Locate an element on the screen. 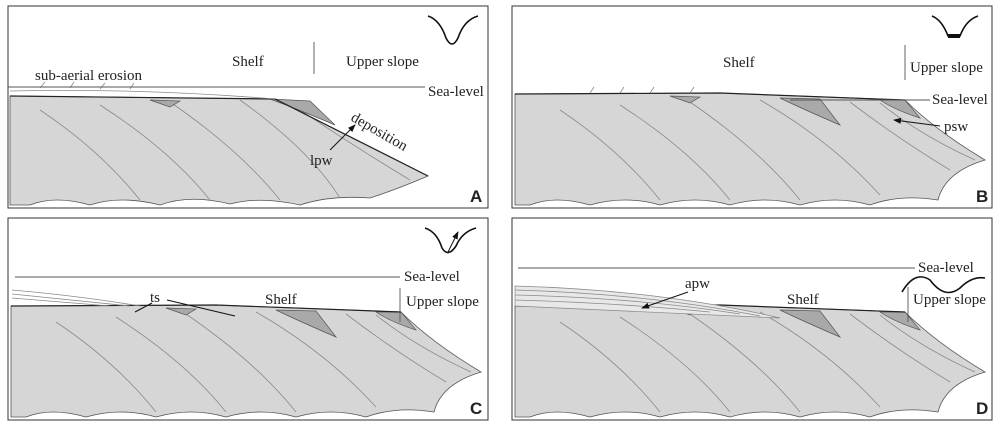 This screenshot has height=429, width=996. panel-letter: B is located at coordinates (982, 196).